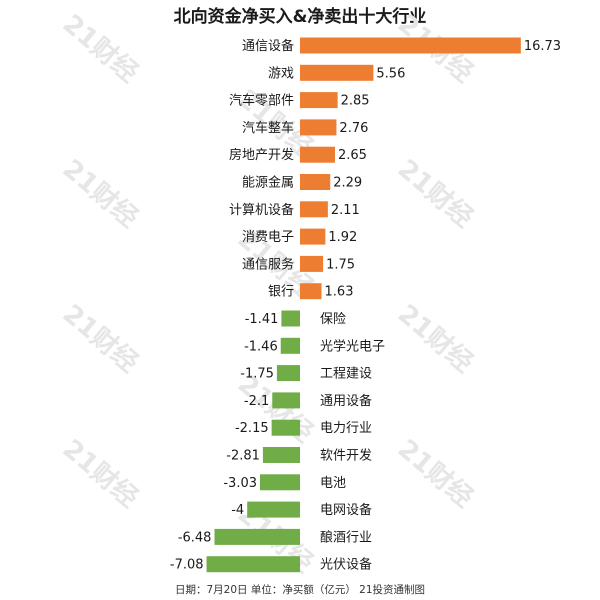 This screenshot has width=600, height=600. I want to click on category-label: 游戏, so click(281, 73).